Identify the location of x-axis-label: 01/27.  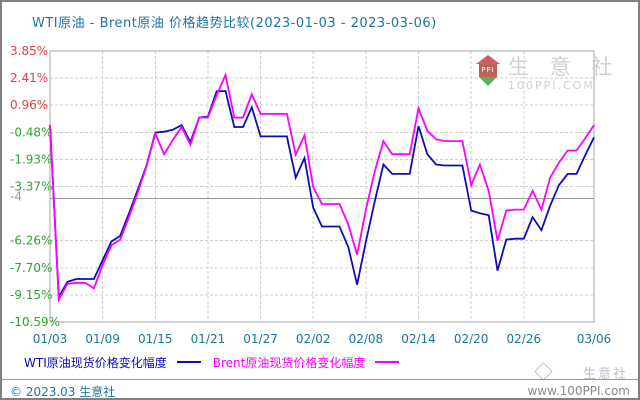
(260, 339).